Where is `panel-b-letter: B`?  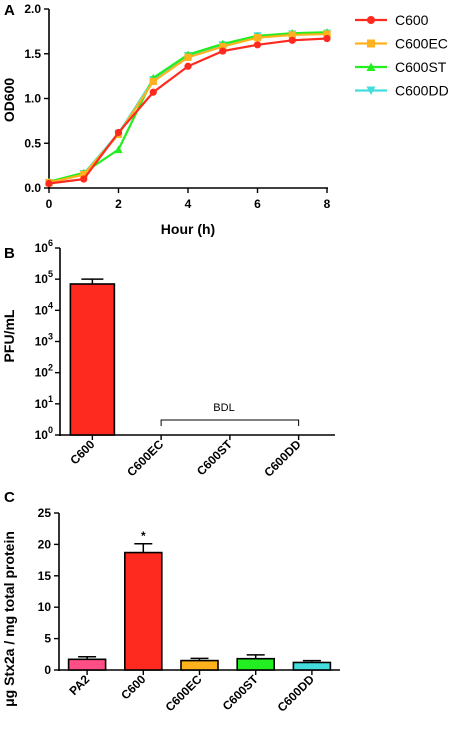 panel-b-letter: B is located at coordinates (9, 253).